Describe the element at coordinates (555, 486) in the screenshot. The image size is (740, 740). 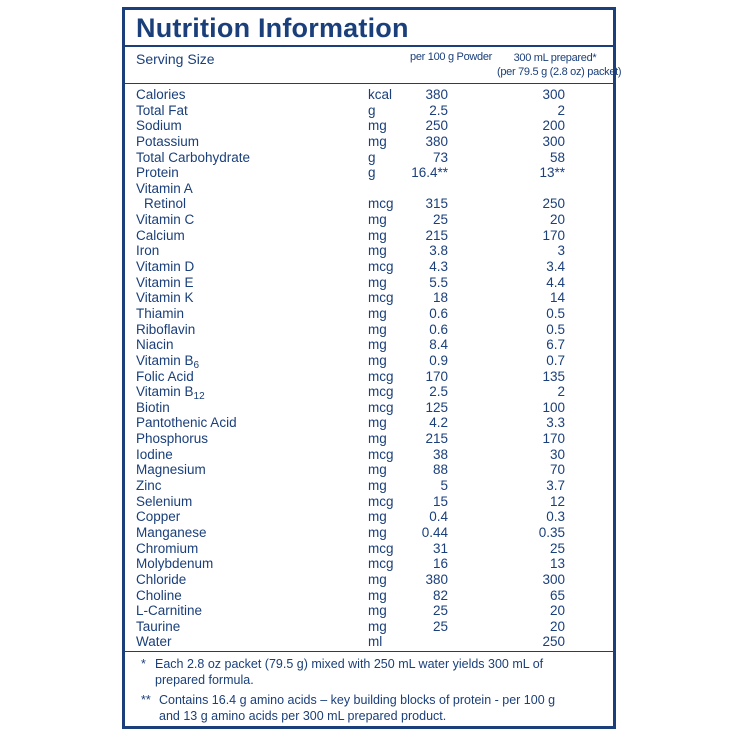
I see `value-prepared: 3.7` at that location.